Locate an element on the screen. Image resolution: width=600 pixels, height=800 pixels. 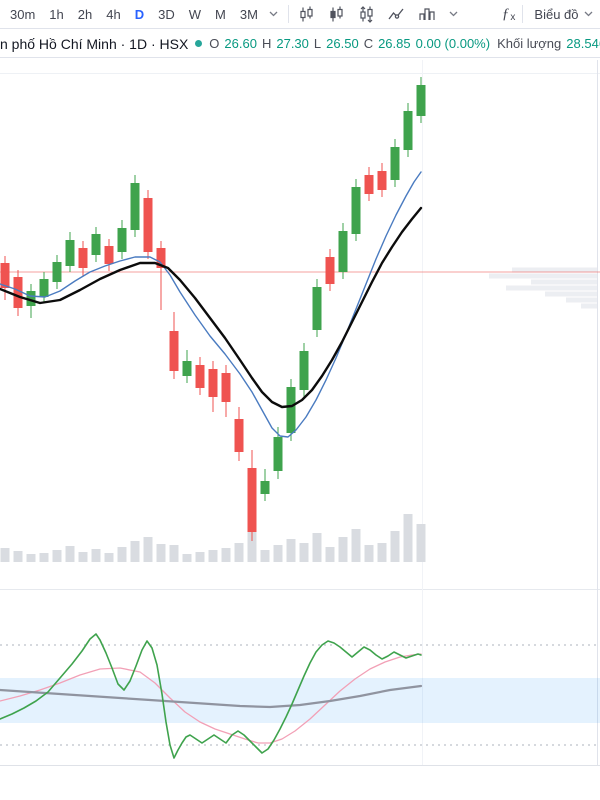
chart-layout-menu: Biểu đồ is located at coordinates (563, 14).